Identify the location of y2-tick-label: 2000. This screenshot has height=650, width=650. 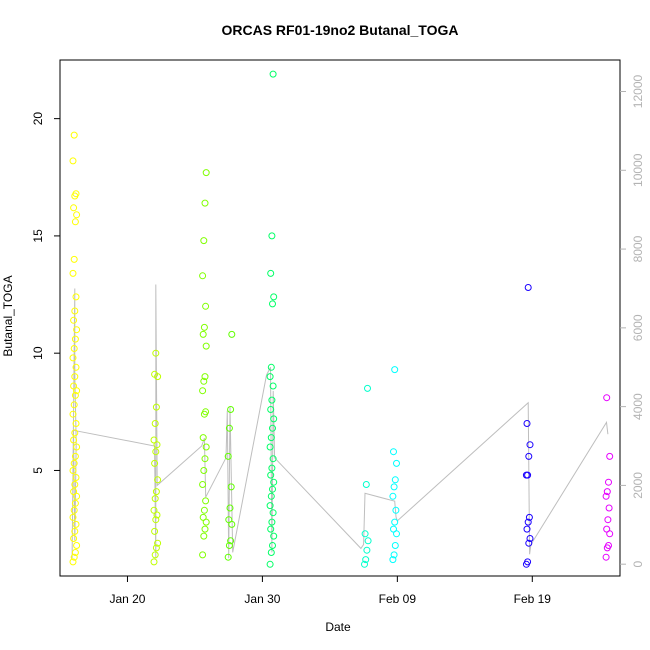
(638, 485).